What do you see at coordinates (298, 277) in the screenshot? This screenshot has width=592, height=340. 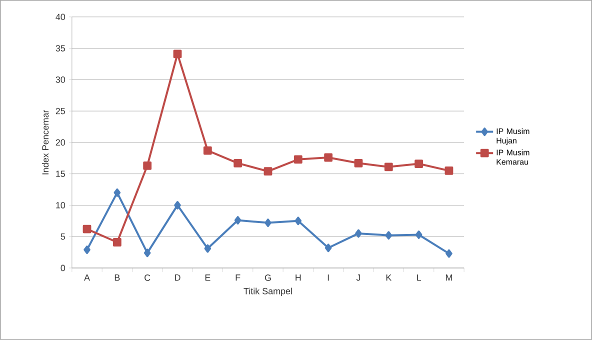 I see `x-tick-label: H` at bounding box center [298, 277].